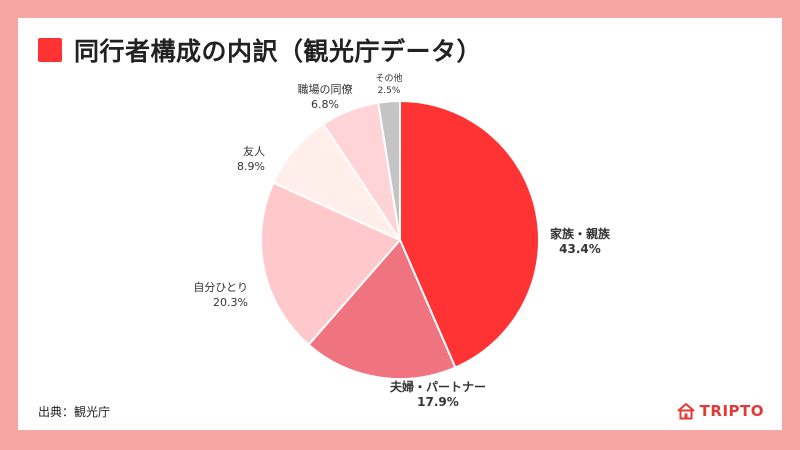  Describe the element at coordinates (580, 249) in the screenshot. I see `slice-value-1: 43.4%` at that location.